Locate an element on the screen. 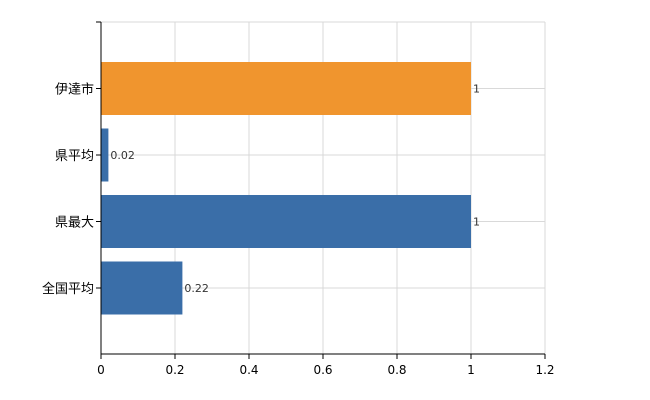  category-label: 県平均 is located at coordinates (74, 156).